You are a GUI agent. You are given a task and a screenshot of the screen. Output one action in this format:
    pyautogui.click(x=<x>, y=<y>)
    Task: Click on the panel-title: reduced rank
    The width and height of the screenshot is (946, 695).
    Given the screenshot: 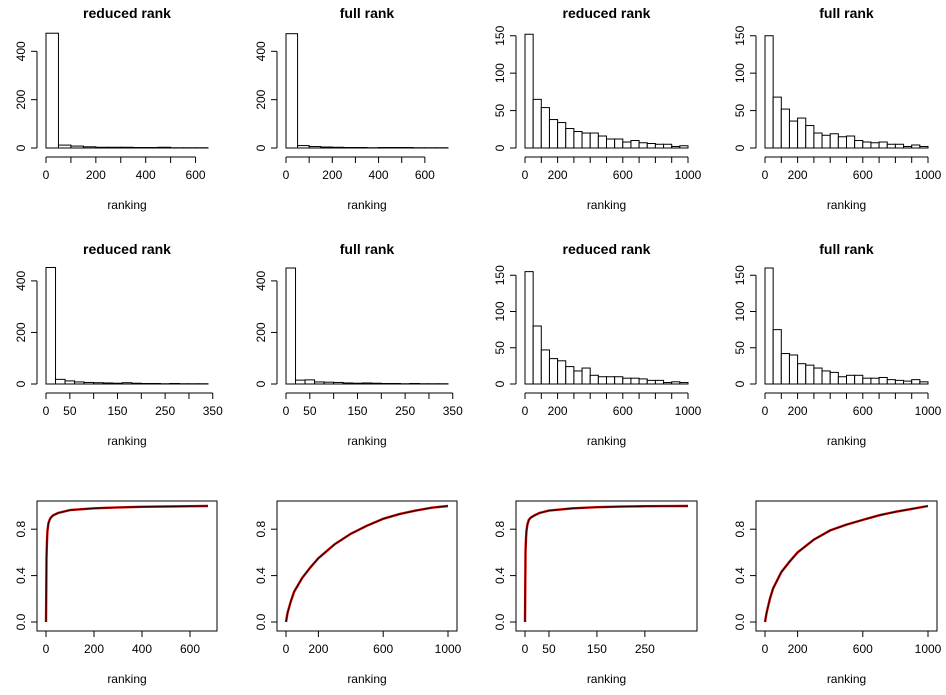 What is the action you would take?
    pyautogui.click(x=607, y=13)
    